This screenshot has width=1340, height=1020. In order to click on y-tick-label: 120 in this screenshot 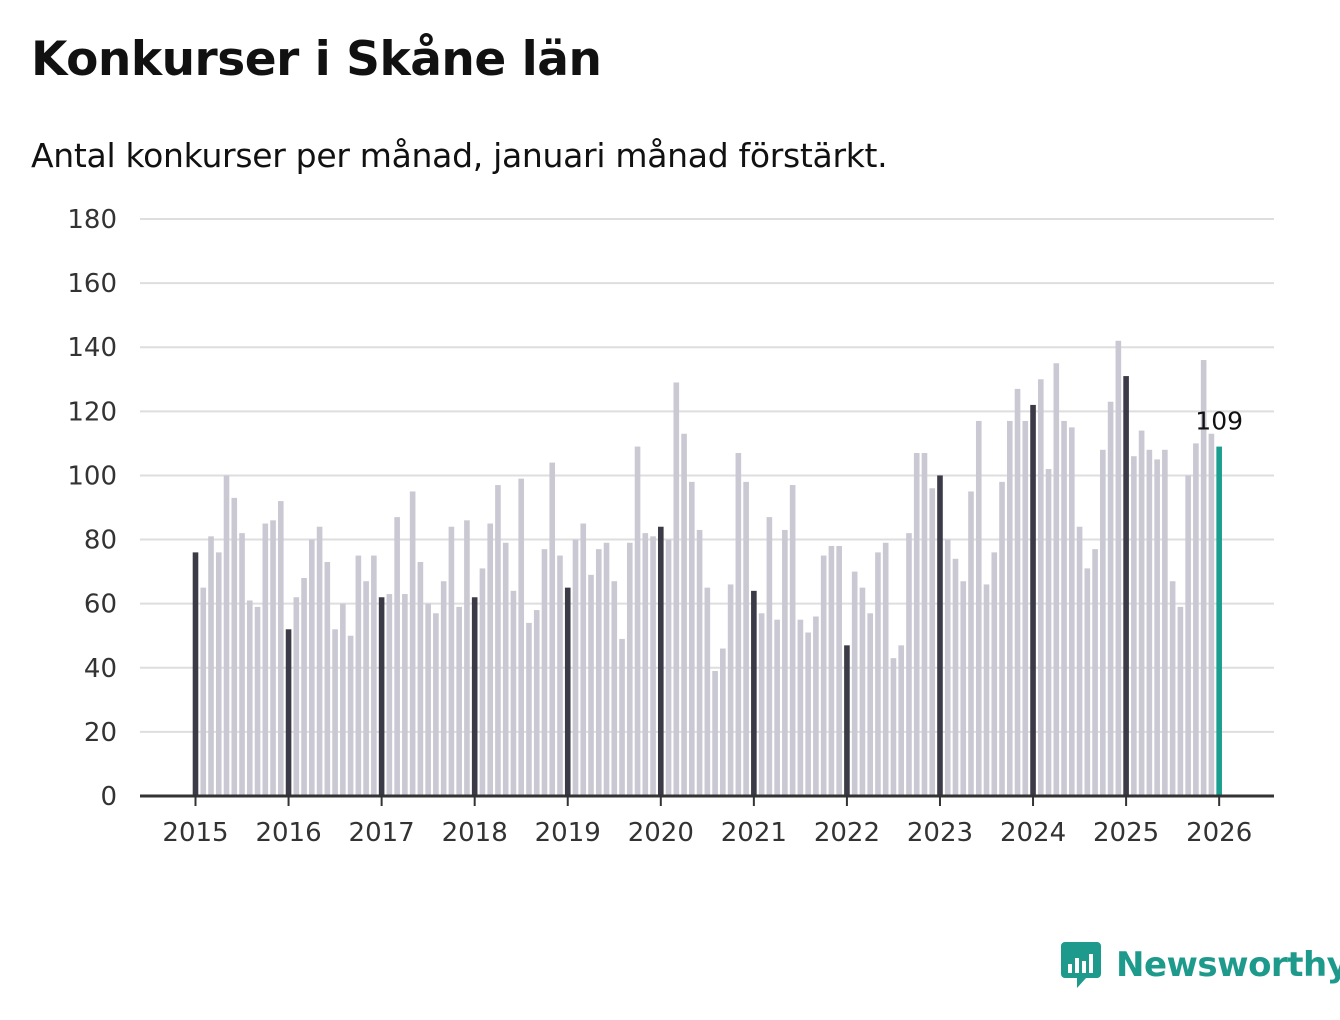, I will do `click(92, 412)`.